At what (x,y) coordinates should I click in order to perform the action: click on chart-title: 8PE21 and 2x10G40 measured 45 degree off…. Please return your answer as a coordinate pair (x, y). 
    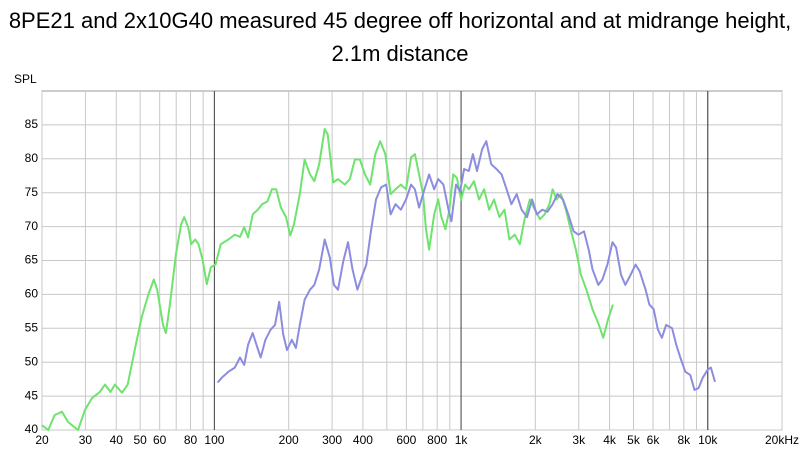
    Looking at the image, I should click on (400, 37).